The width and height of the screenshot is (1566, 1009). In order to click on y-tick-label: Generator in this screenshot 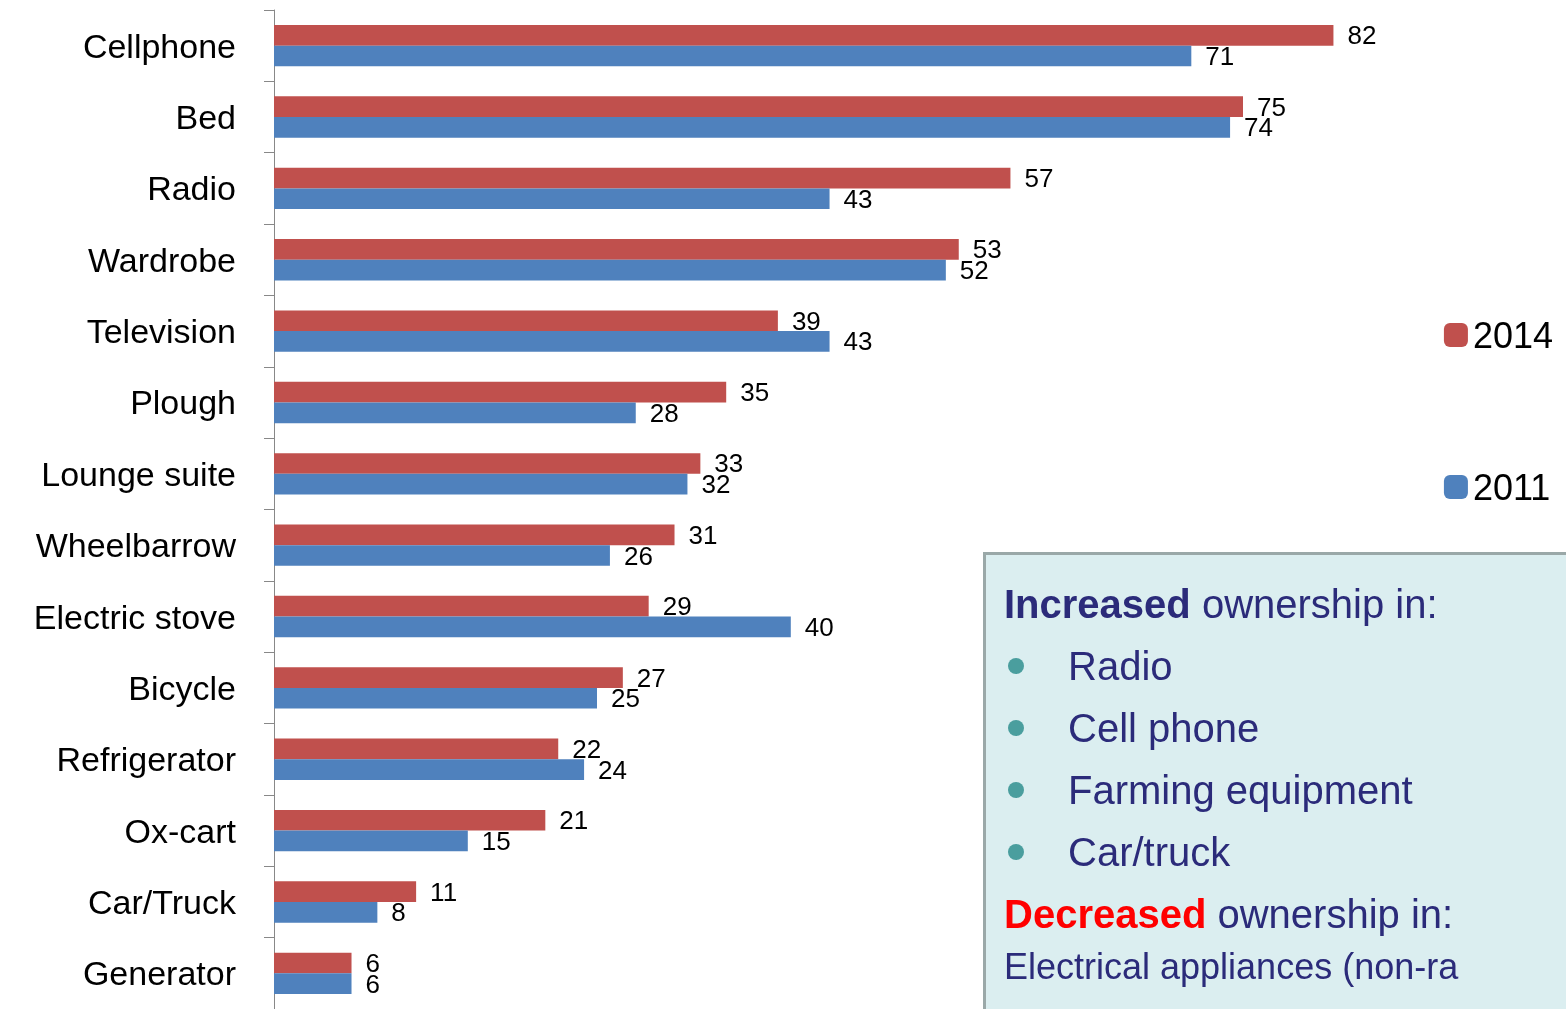, I will do `click(159, 973)`.